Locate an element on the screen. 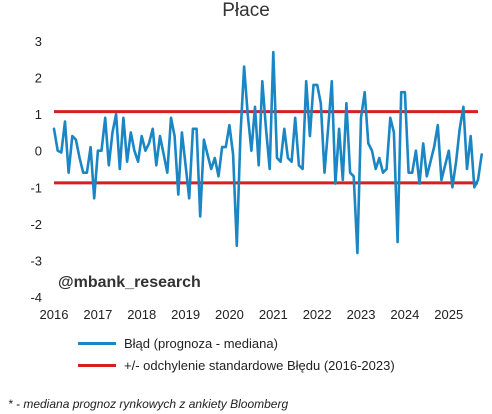  y-tick-label: 3 is located at coordinates (38, 41).